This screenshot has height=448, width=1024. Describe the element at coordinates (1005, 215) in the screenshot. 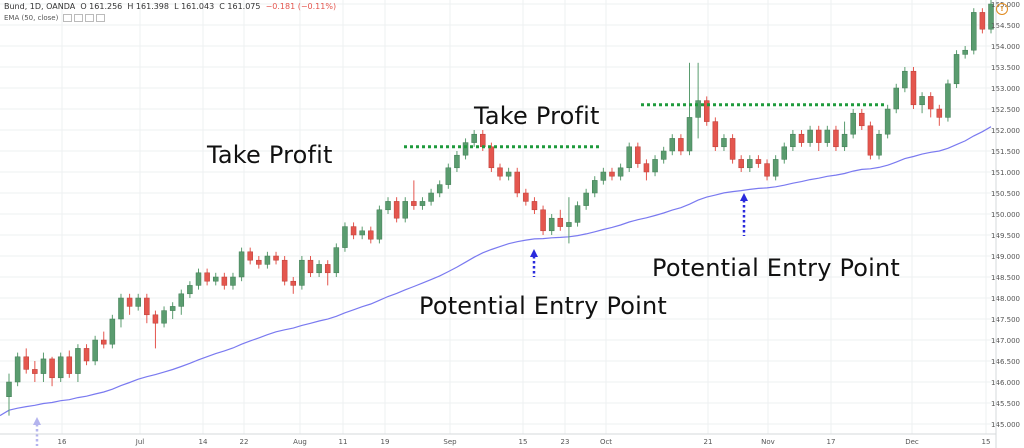

I see `price-tick-label: 150.000` at that location.